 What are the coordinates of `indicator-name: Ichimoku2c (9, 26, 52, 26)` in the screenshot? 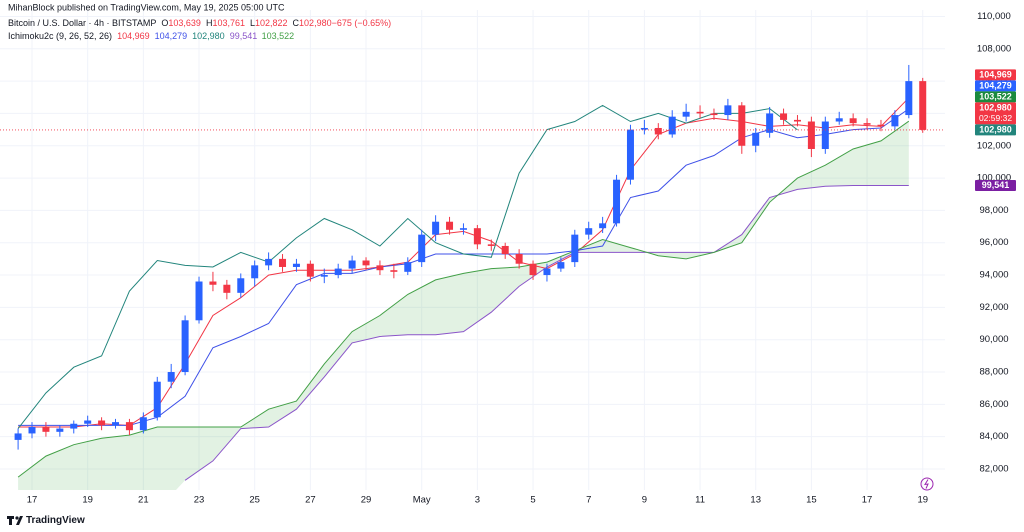 It's located at (60, 36).